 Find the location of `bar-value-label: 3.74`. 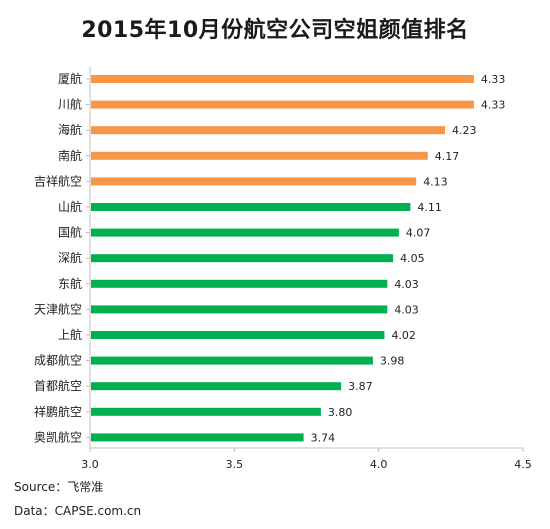

bar-value-label: 3.74 is located at coordinates (323, 437).